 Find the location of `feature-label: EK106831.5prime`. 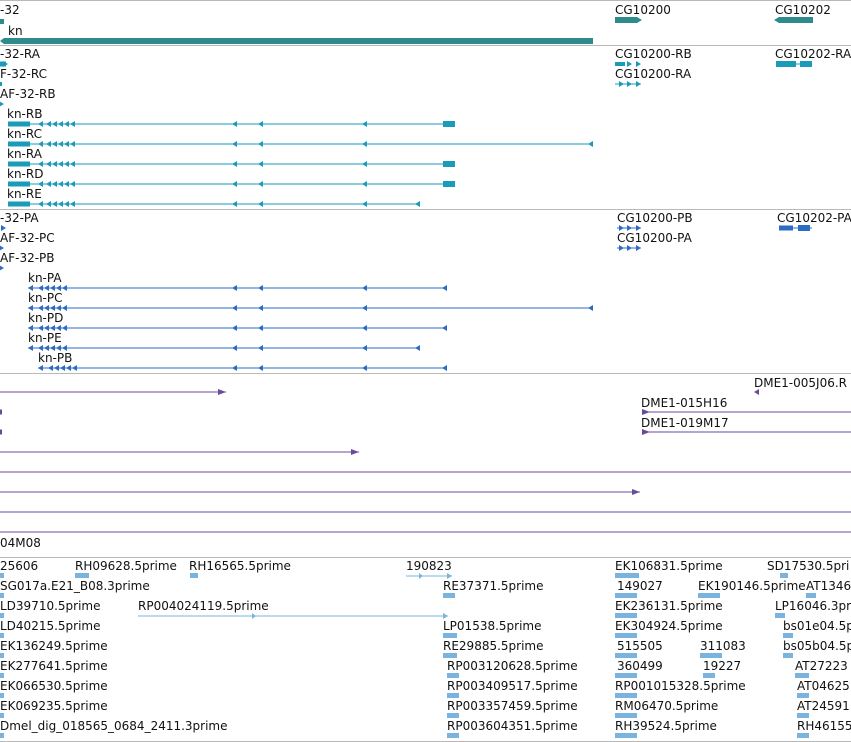

feature-label: EK106831.5prime is located at coordinates (669, 566).